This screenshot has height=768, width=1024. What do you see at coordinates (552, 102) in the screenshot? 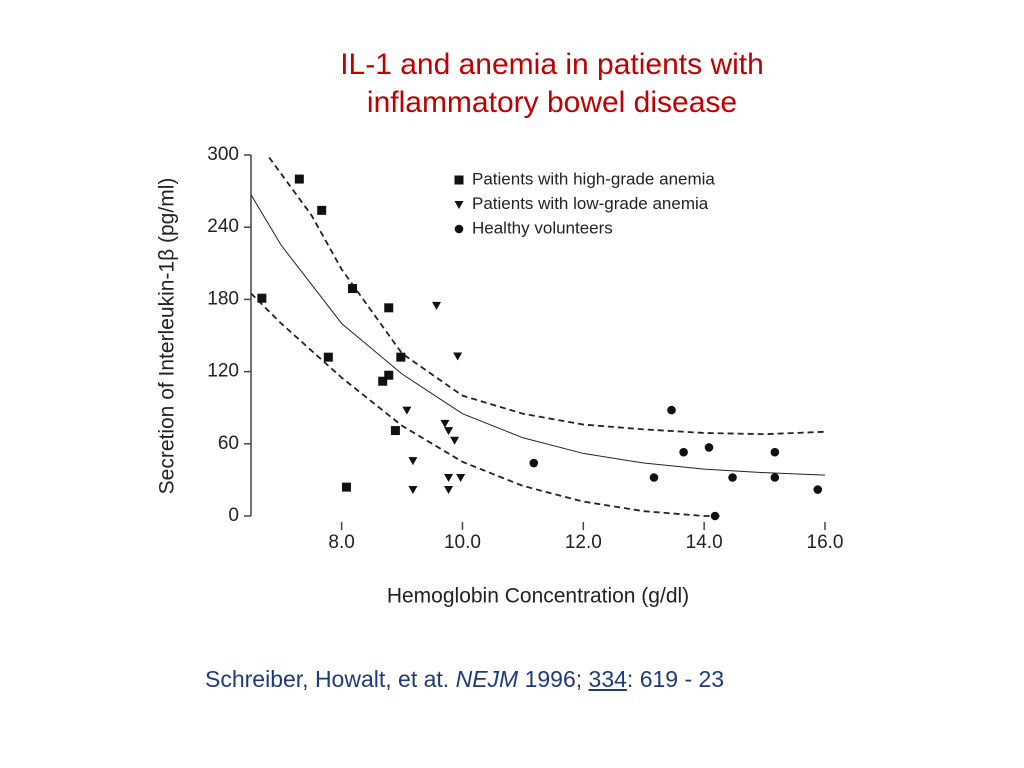
I see `title-line: inflammatory bowel disease` at bounding box center [552, 102].